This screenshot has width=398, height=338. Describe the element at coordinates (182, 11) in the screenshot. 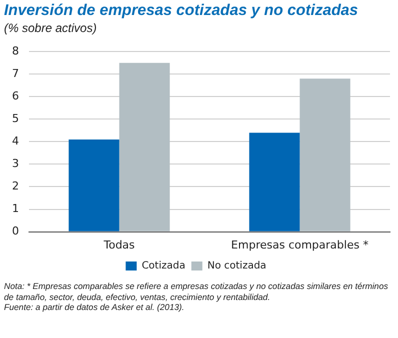

I see `chart-title: Inversión de empresas cotizadas y no cotizadas` at that location.